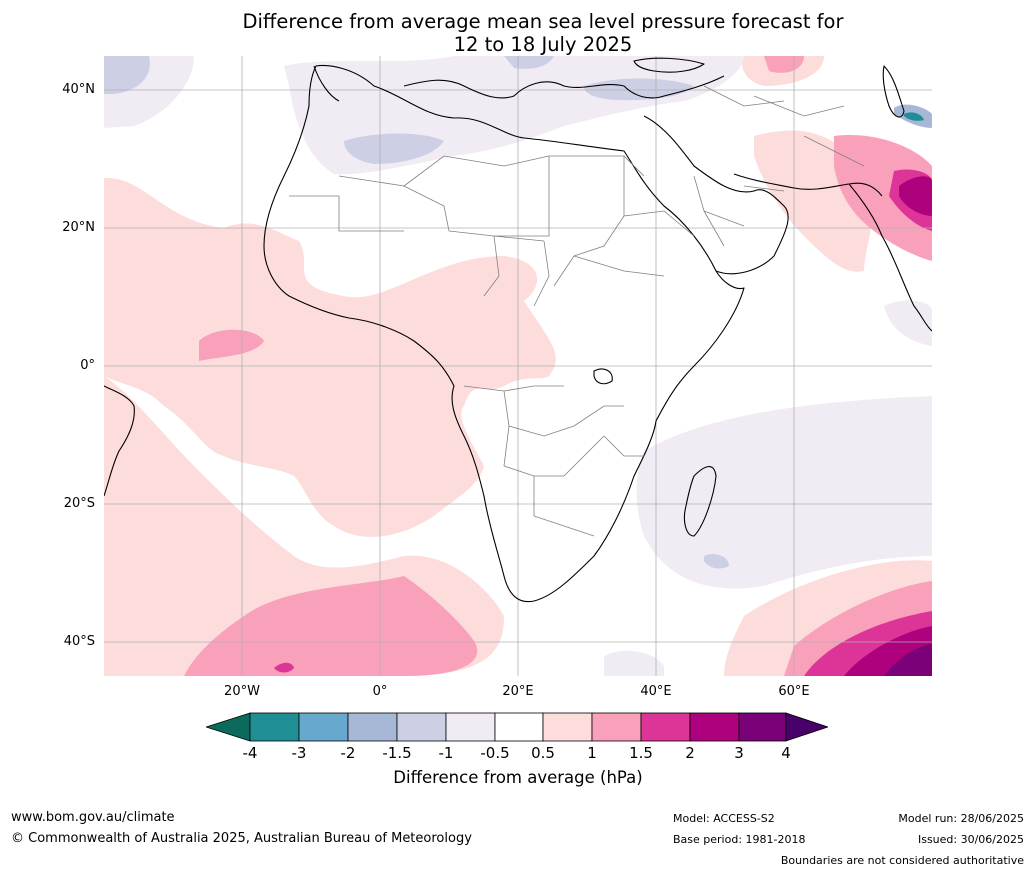 The image size is (1035, 873). Describe the element at coordinates (913, 116) in the screenshot. I see `anomaly-negative-strong` at that location.